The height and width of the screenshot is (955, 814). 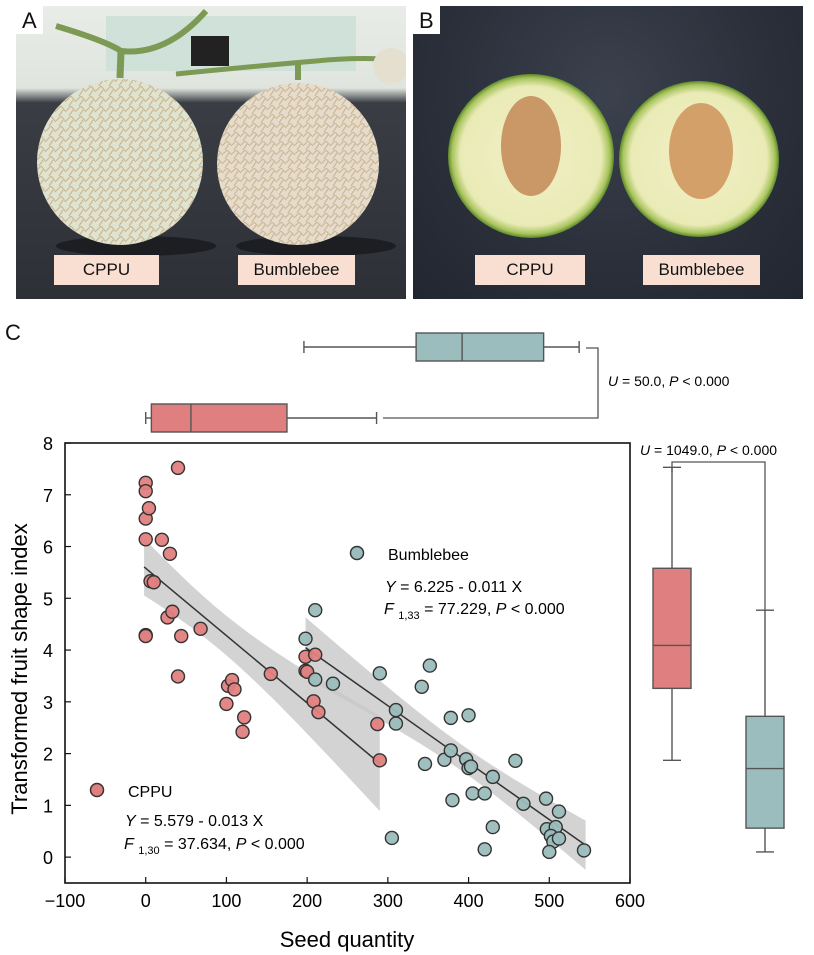 What do you see at coordinates (13, 332) in the screenshot?
I see `panel-c-letter: C` at bounding box center [13, 332].